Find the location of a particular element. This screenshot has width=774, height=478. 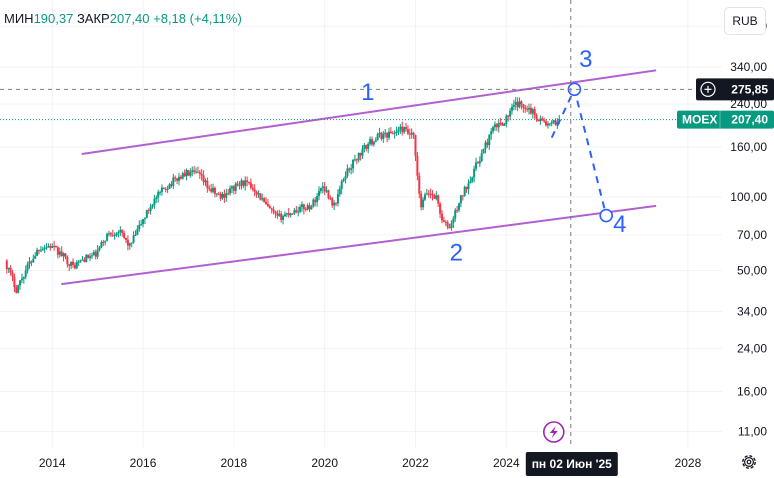

currency-button: RUB is located at coordinates (745, 21).